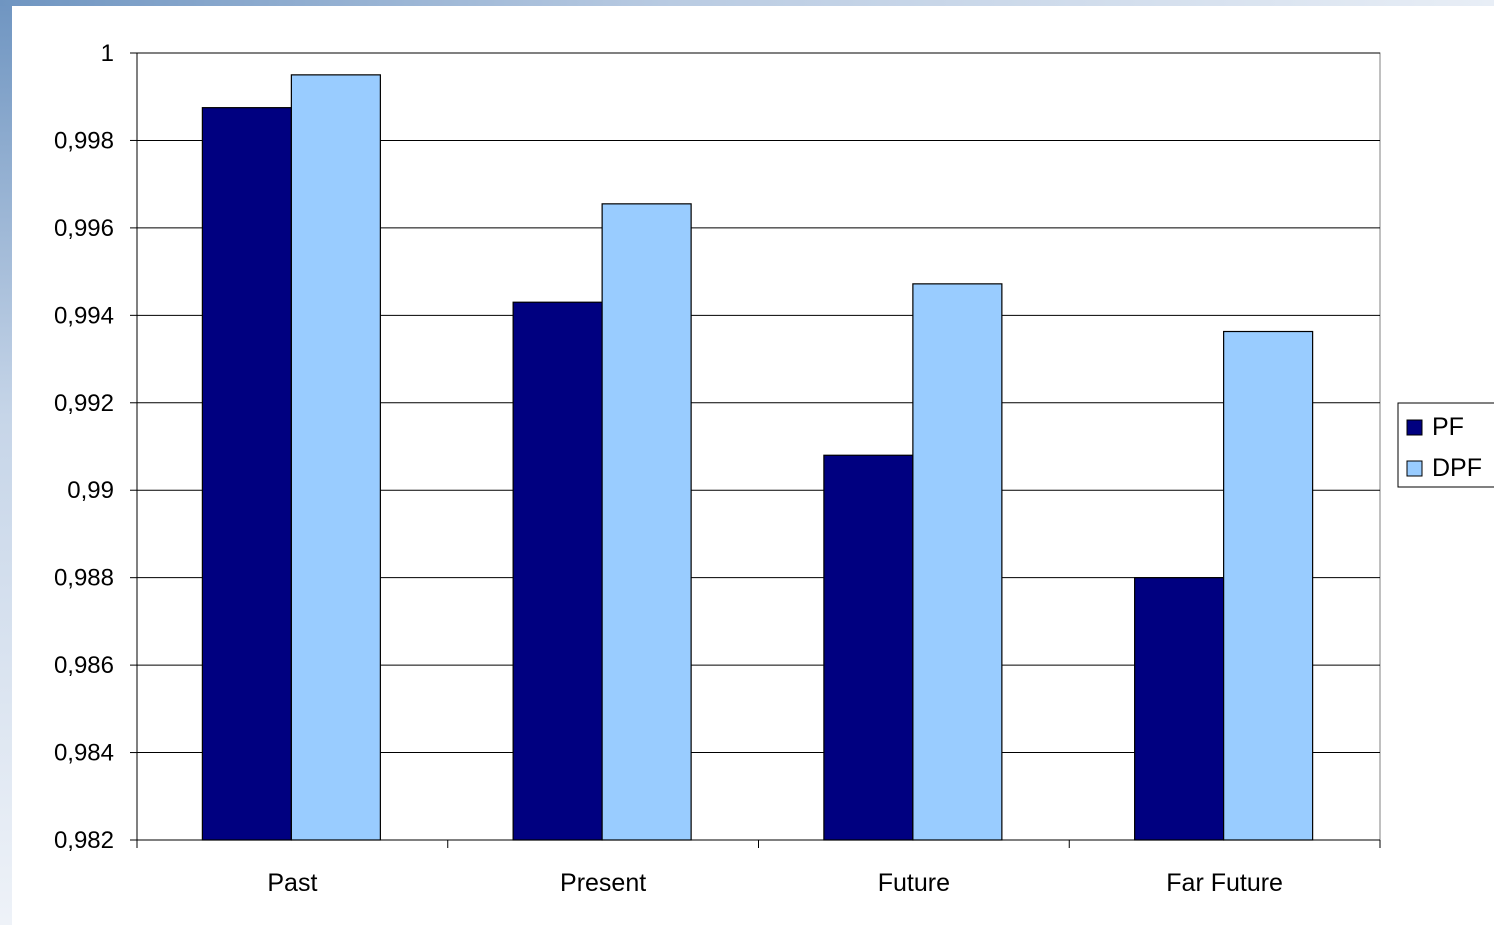 This screenshot has width=1494, height=925. What do you see at coordinates (90, 490) in the screenshot?
I see `y-tick-label: 0,99` at bounding box center [90, 490].